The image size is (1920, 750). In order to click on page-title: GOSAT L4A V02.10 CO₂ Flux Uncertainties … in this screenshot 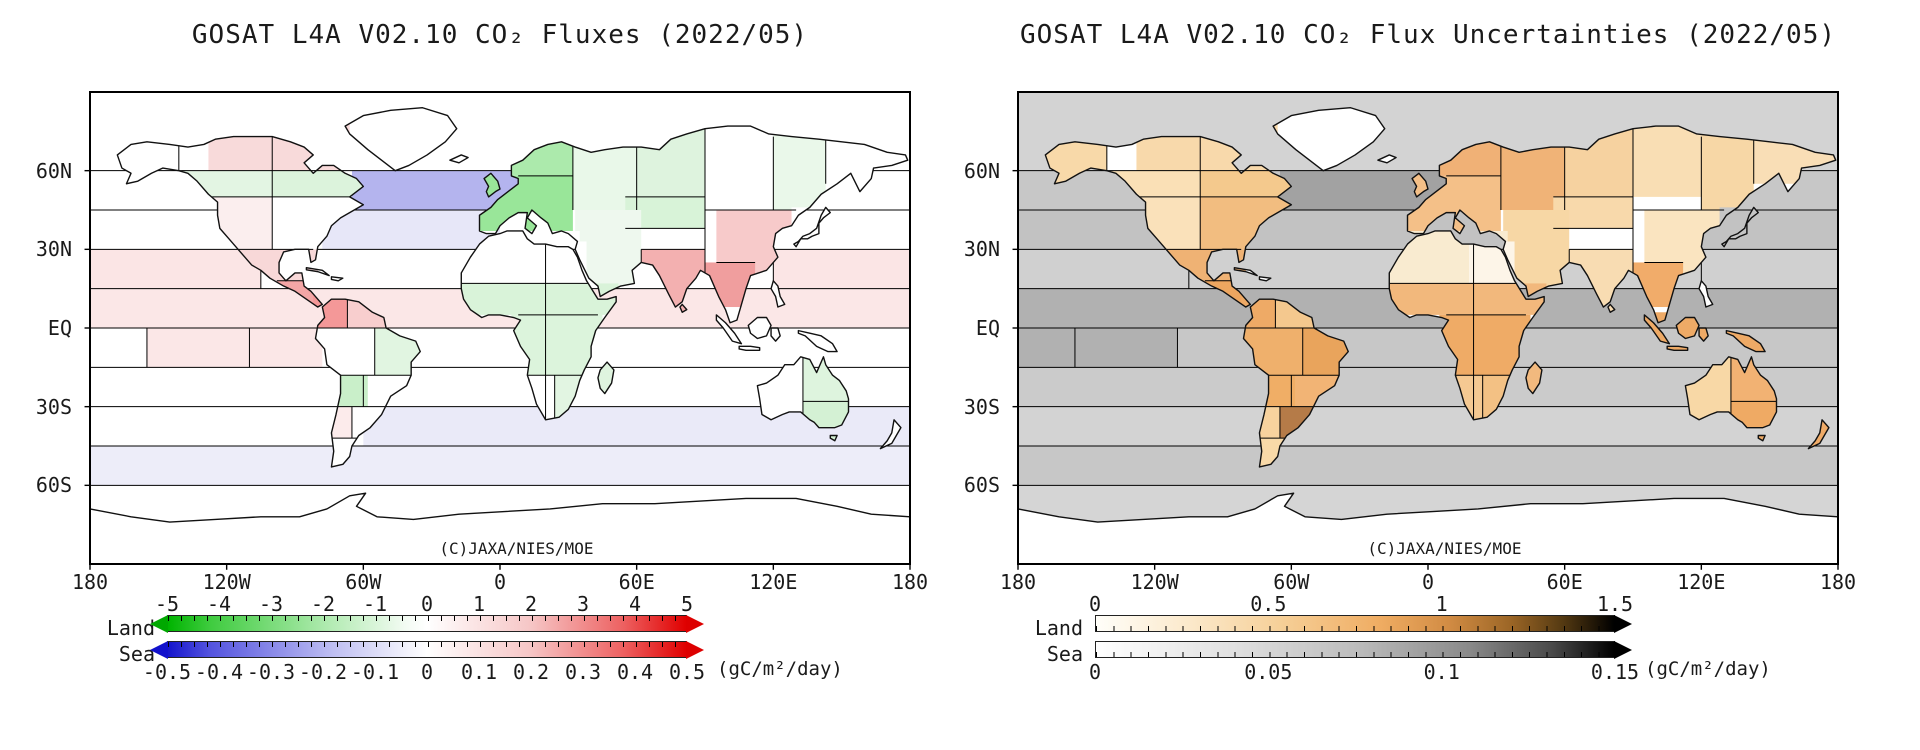, I will do `click(1427, 35)`.